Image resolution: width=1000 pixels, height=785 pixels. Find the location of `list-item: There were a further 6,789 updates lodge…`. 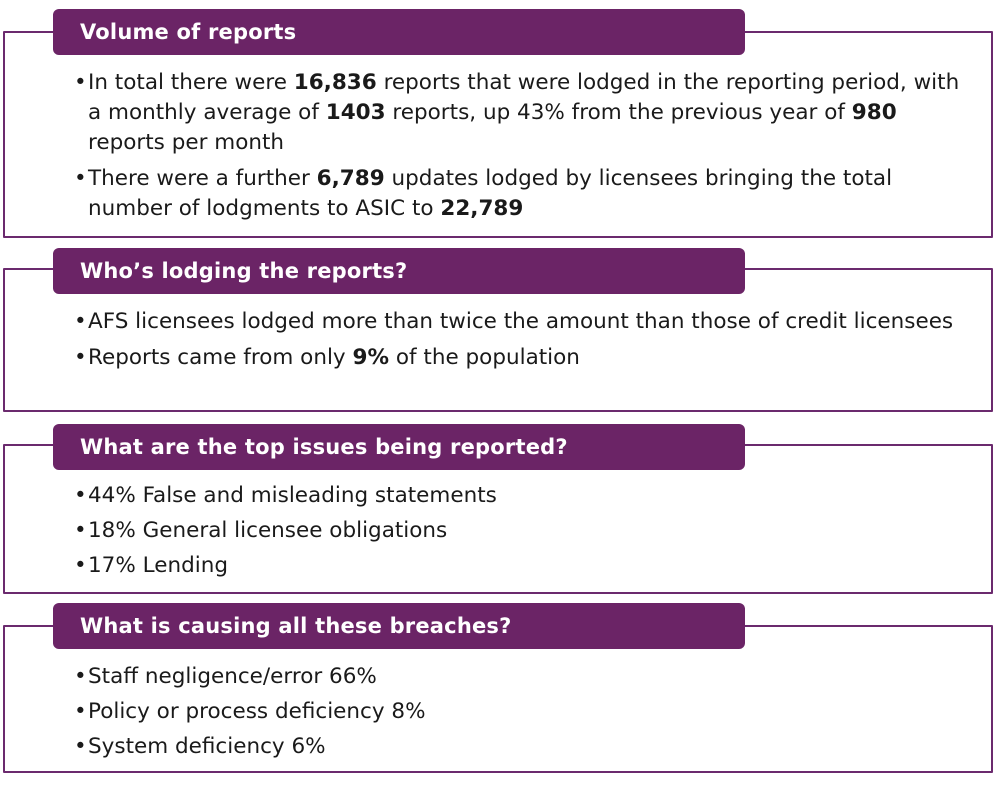

list-item: There were a further 6,789 updates lodge… is located at coordinates (525, 194).